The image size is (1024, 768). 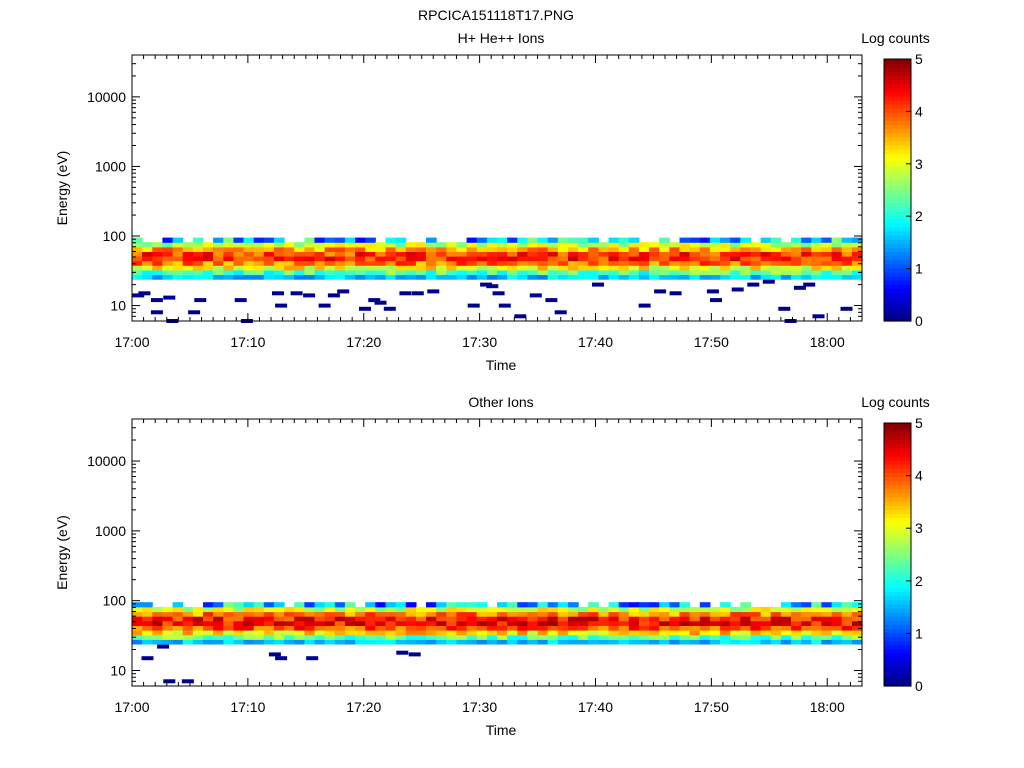 I want to click on y-tick-label: 10000, so click(x=106, y=461).